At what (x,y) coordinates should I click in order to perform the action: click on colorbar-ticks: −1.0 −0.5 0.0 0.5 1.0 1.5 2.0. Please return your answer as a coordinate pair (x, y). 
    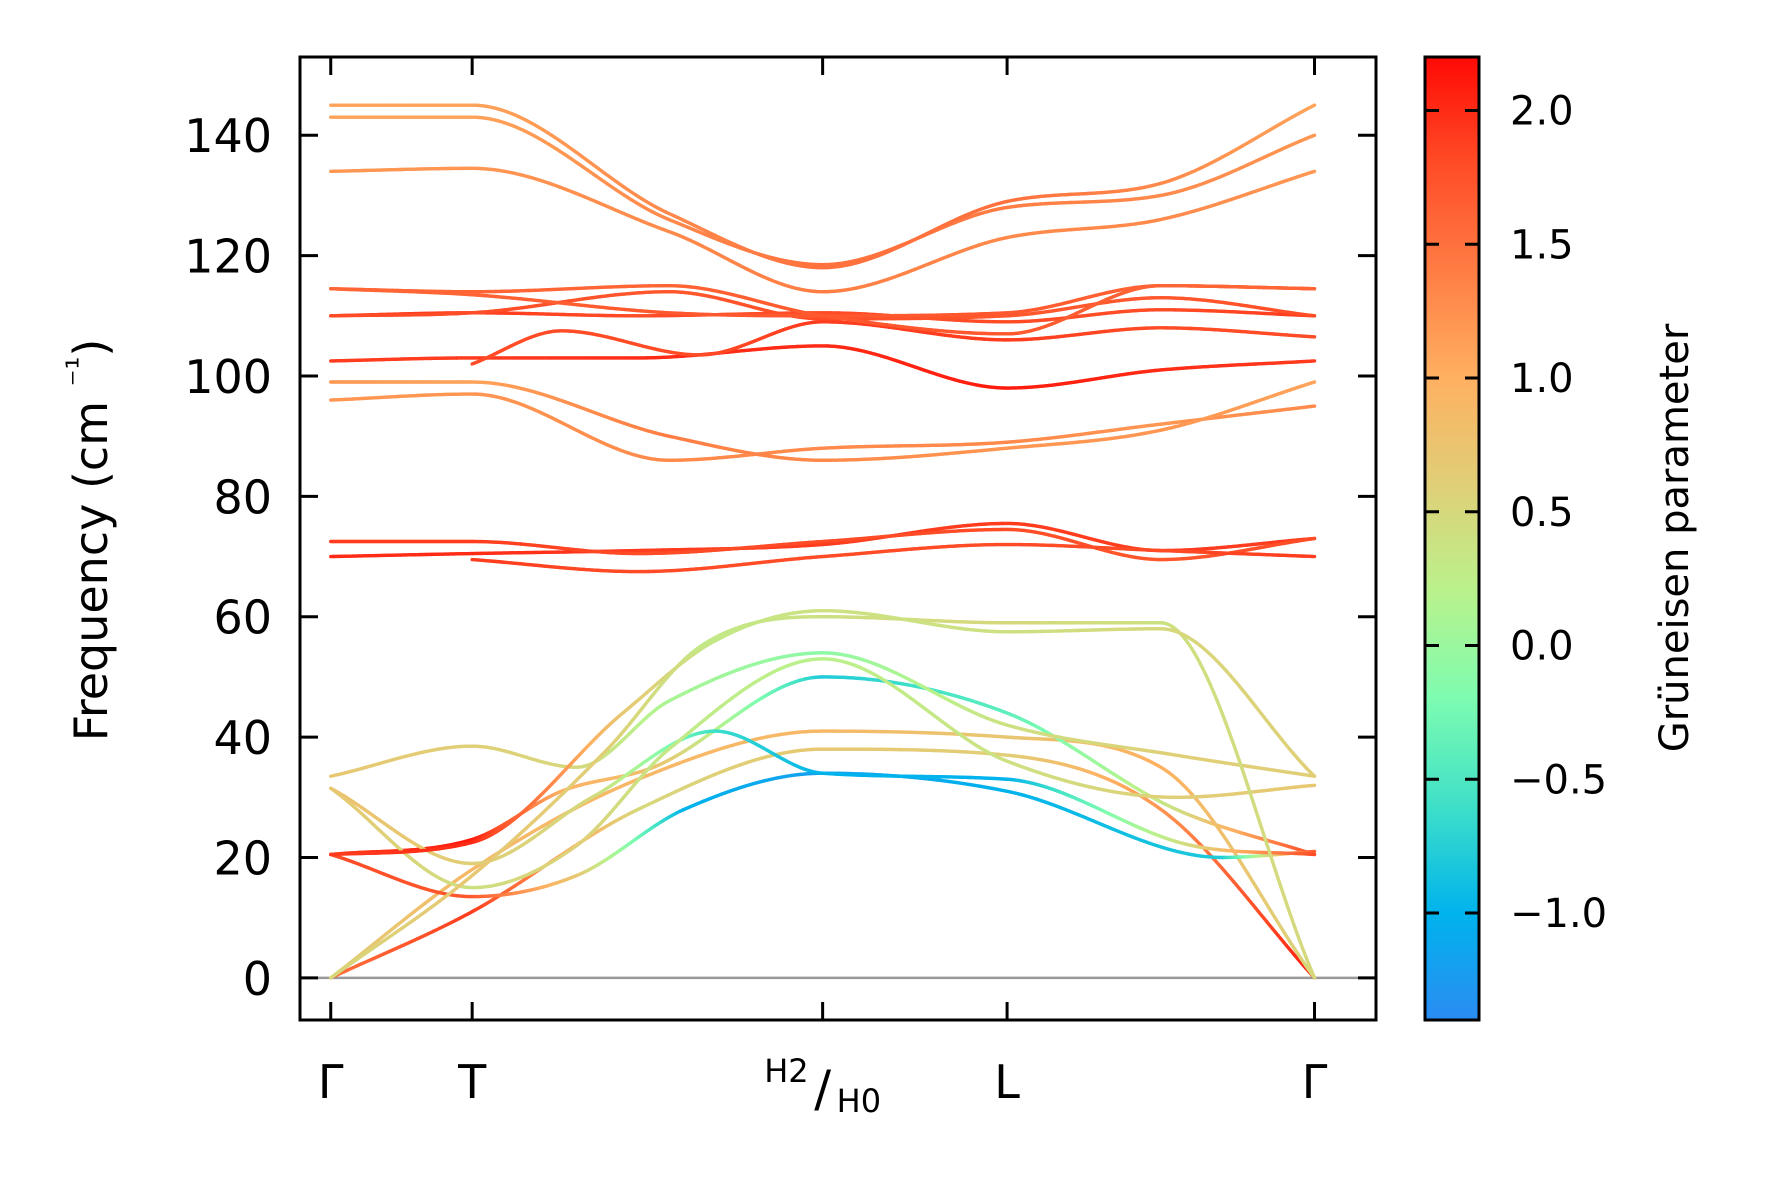
    Looking at the image, I should click on (1516, 513).